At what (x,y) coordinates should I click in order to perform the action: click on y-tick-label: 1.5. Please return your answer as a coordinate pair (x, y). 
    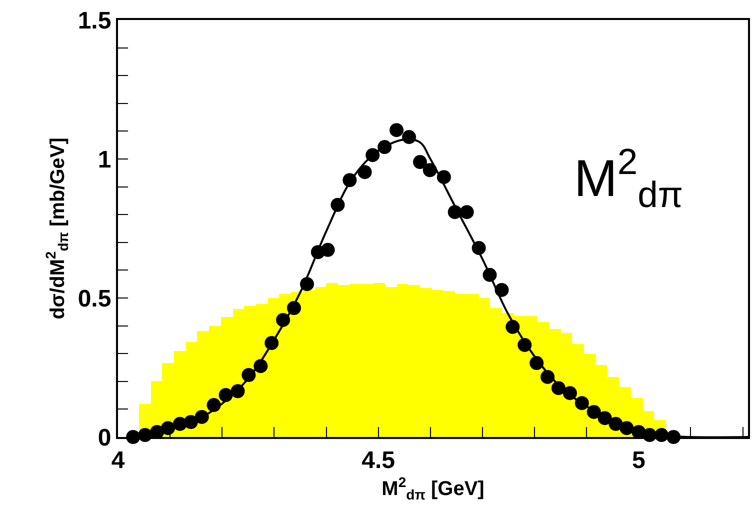
    Looking at the image, I should click on (95, 20).